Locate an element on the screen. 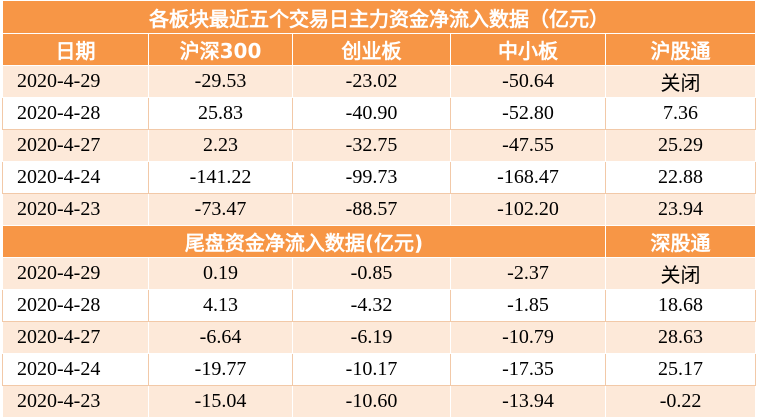 Image resolution: width=769 pixels, height=418 pixels. value-cell: -141.22 is located at coordinates (220, 177).